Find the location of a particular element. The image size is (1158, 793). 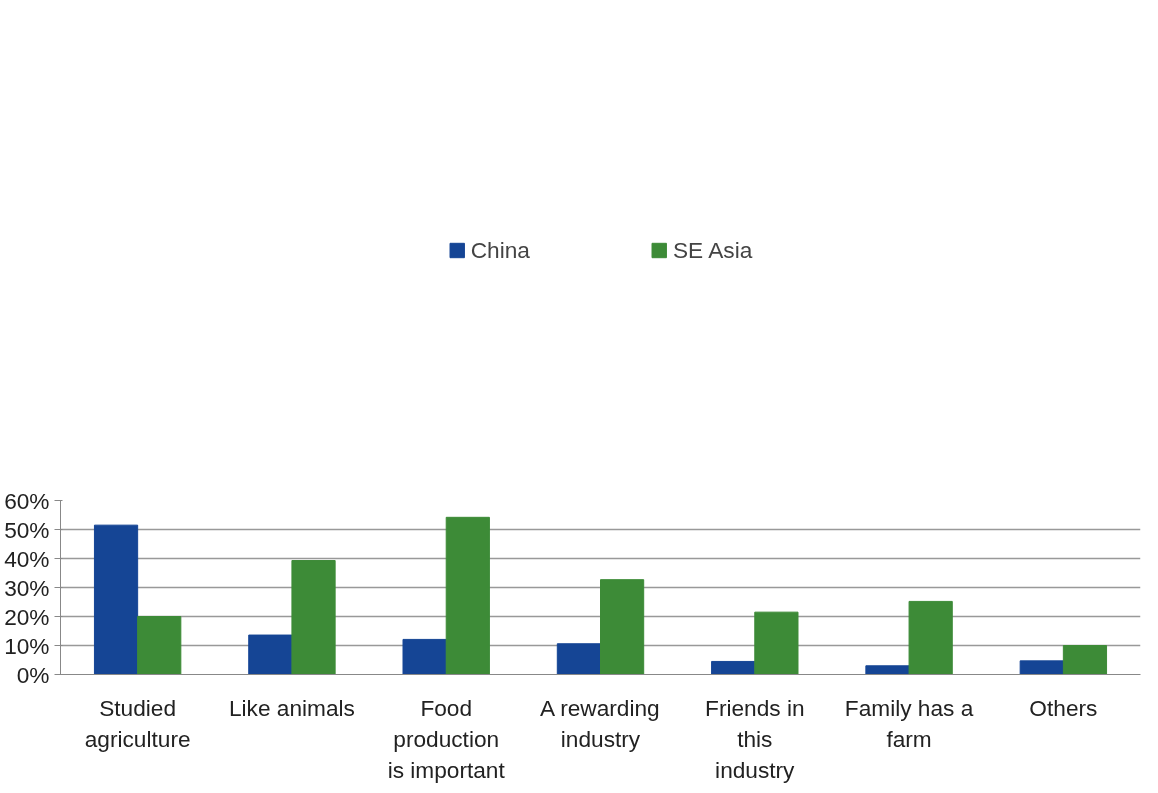

legend-label: SE Asia is located at coordinates (712, 250).